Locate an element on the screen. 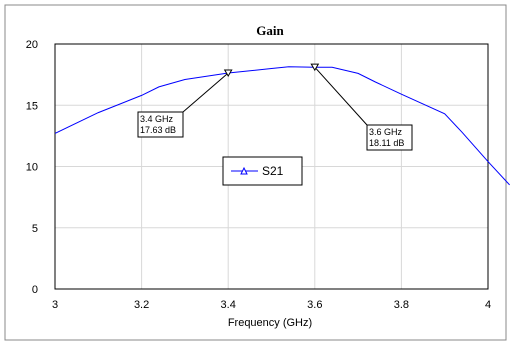  y-tick-label: 5 is located at coordinates (35, 229).